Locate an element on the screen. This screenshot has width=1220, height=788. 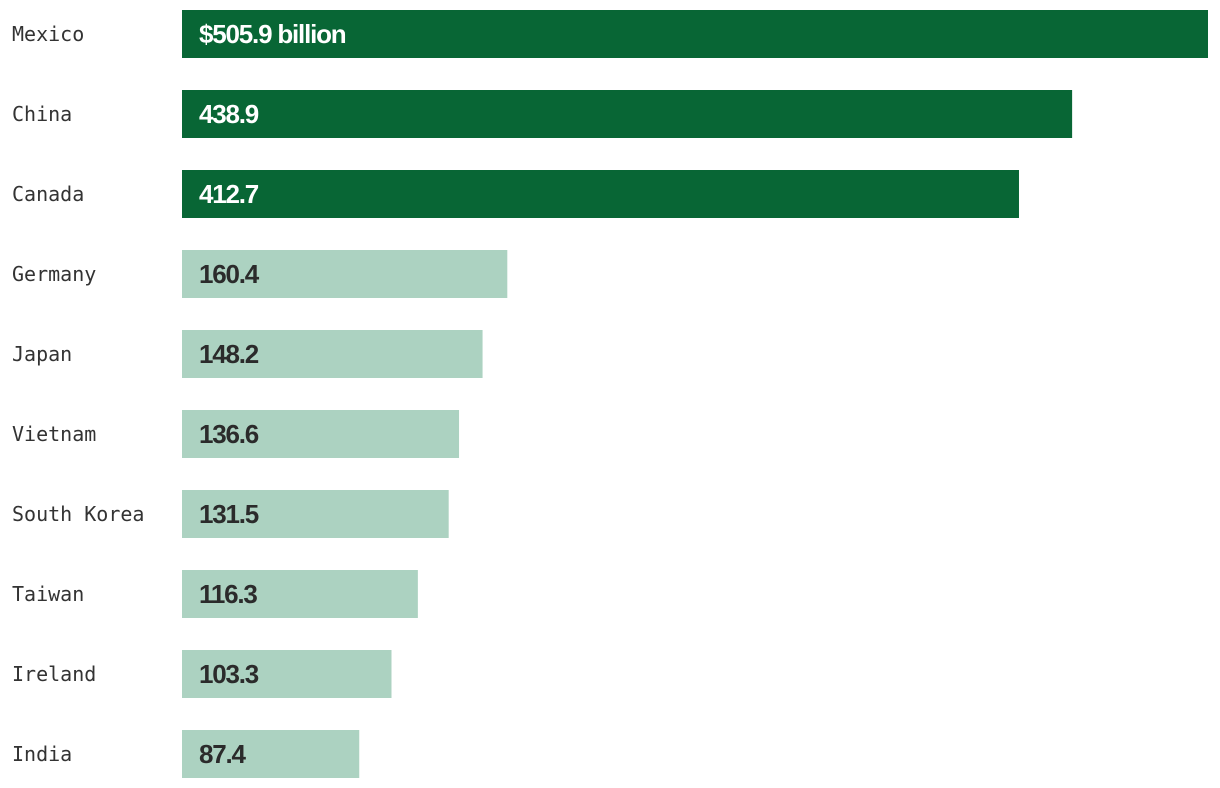
category-label-japan: Japan is located at coordinates (42, 354).